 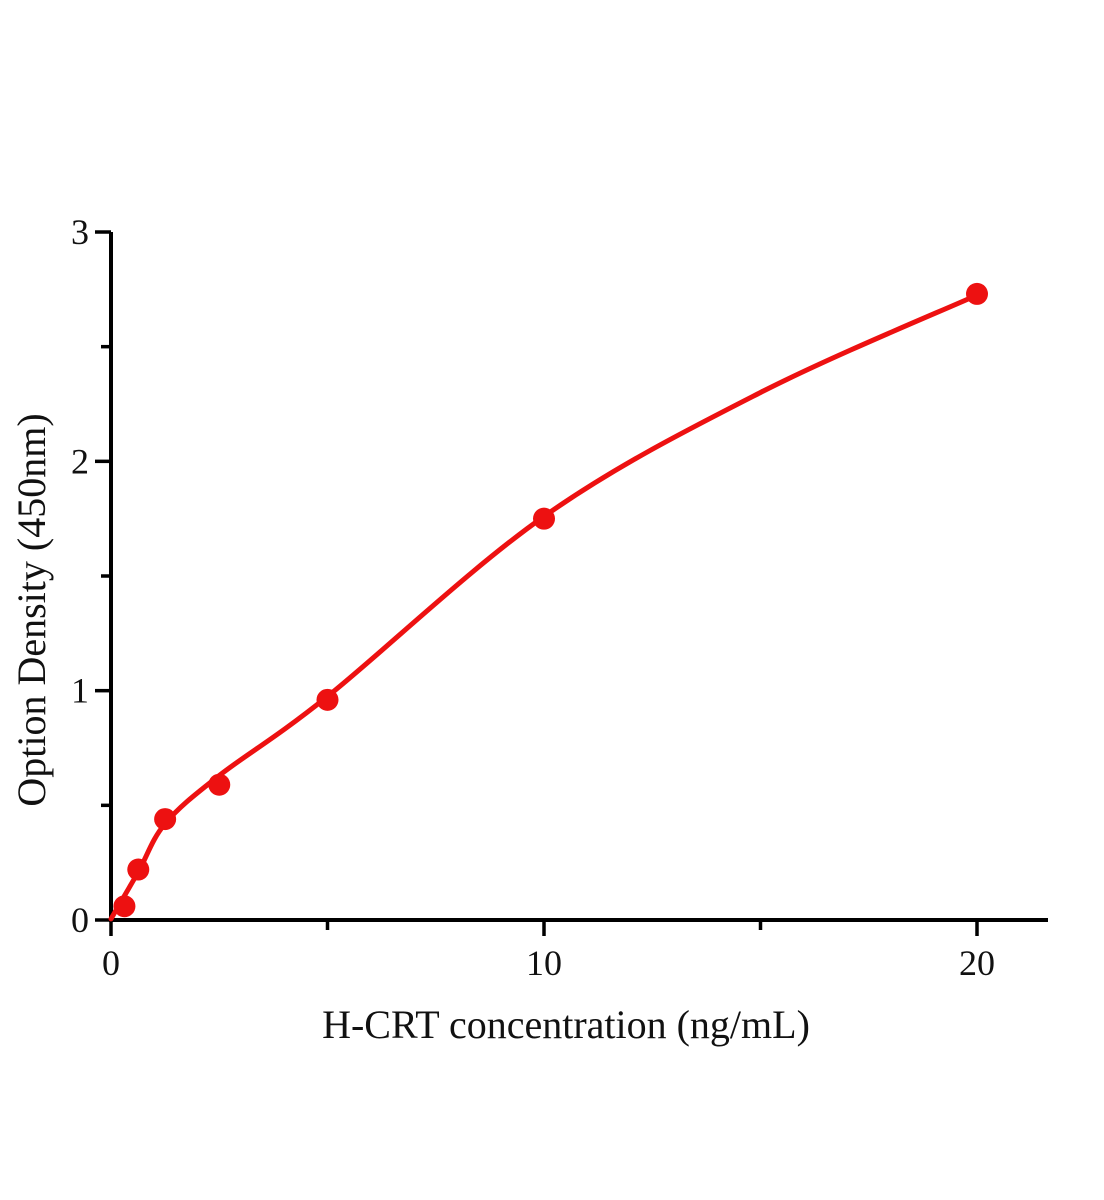 I want to click on x-axis-title: H-CRT concentration (ng/mL), so click(x=566, y=1024).